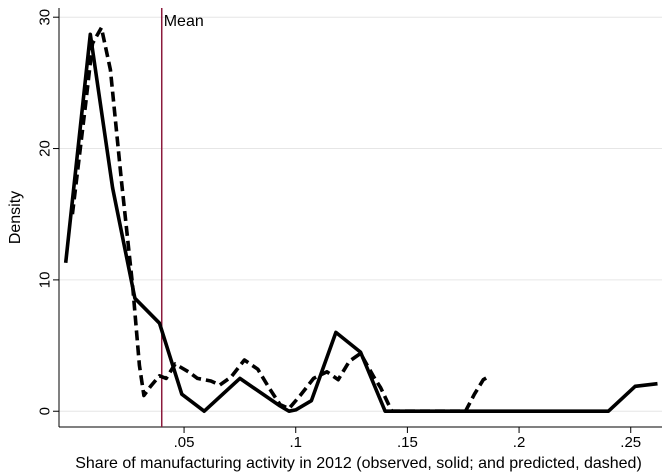 The width and height of the screenshot is (668, 473). I want to click on x-tick-label: .2, so click(519, 442).